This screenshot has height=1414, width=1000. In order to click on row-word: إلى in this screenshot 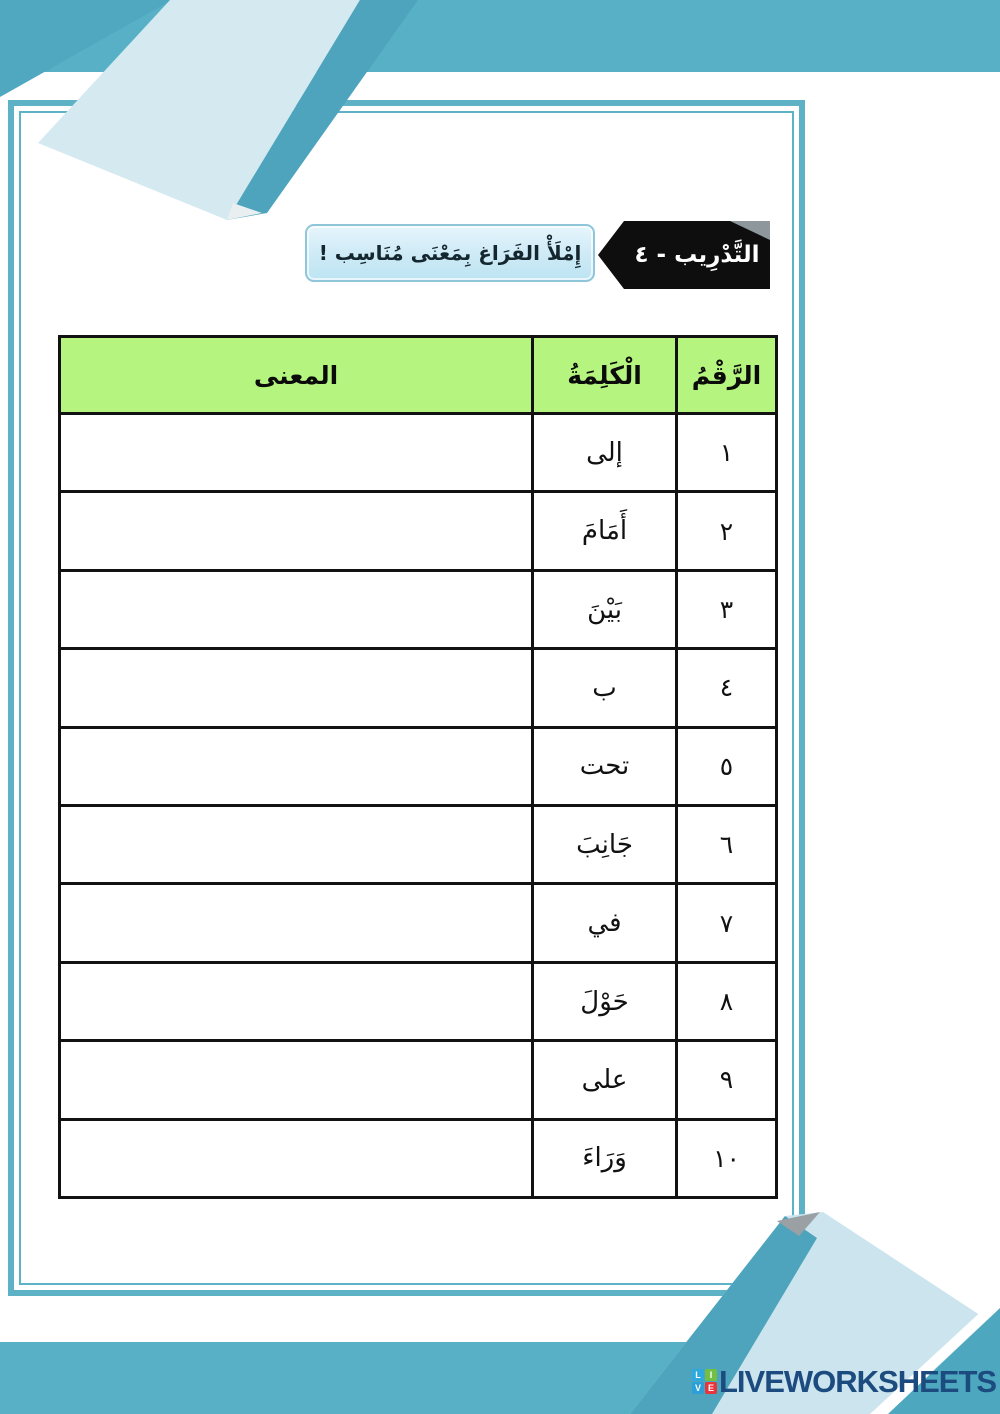, I will do `click(604, 452)`.